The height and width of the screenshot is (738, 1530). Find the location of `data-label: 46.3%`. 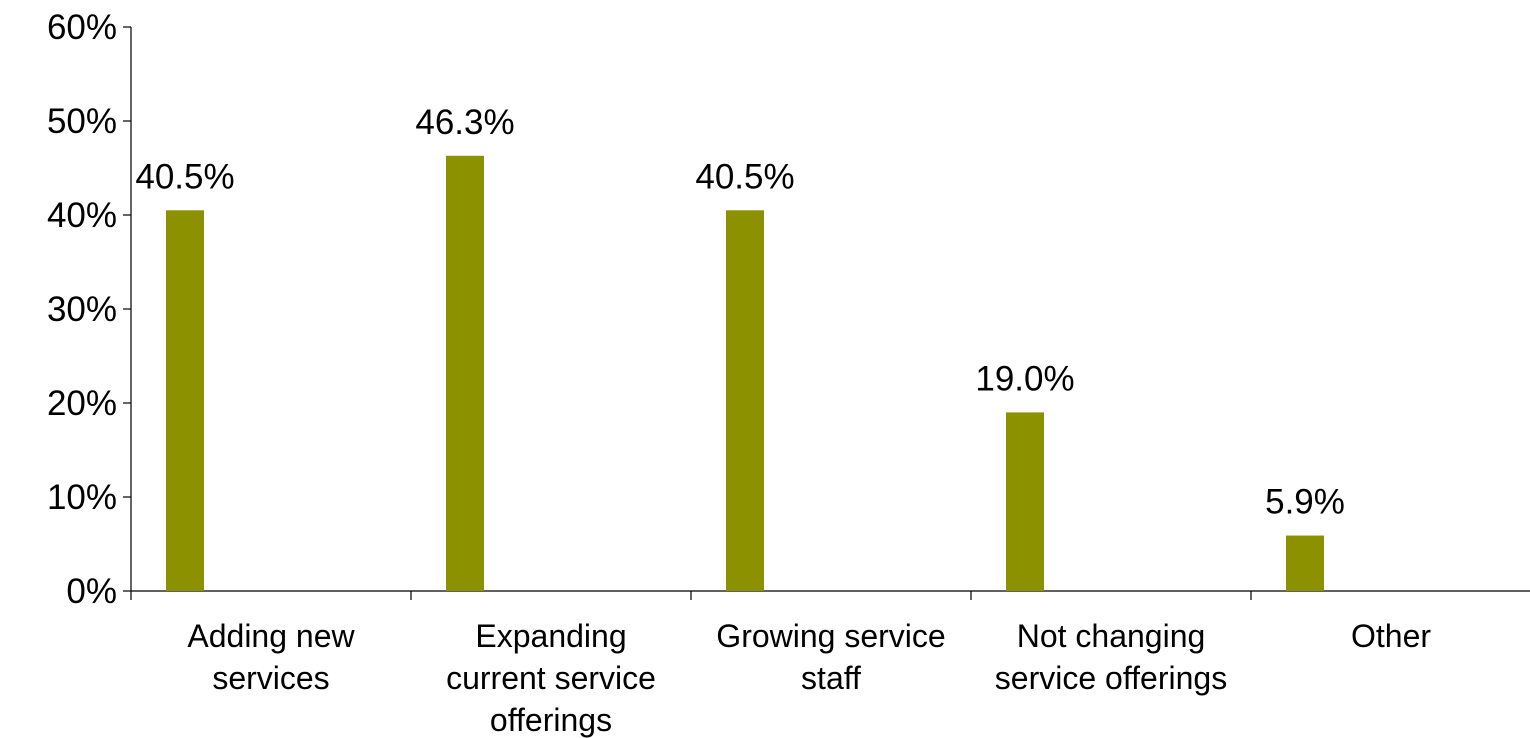

data-label: 46.3% is located at coordinates (464, 122).